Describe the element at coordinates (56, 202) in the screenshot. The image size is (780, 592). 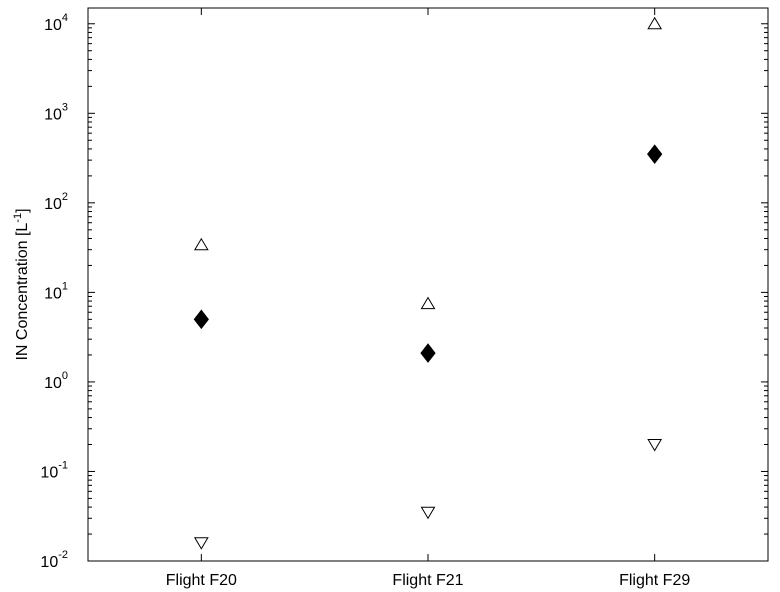
I see `y-tick-label: 10²` at that location.